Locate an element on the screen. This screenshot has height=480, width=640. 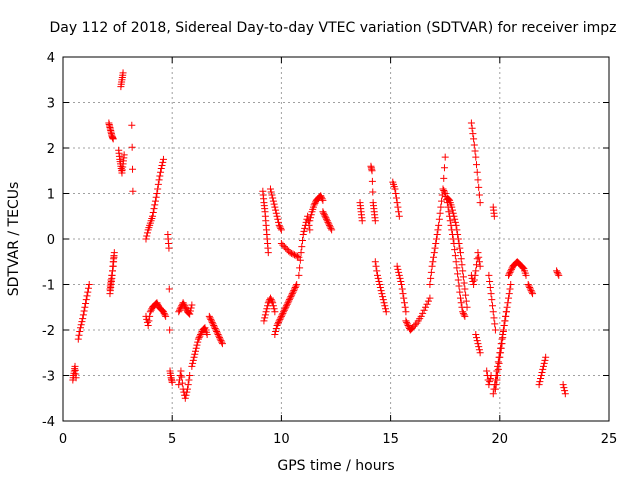
y-tick-label: -3 is located at coordinates (48, 377).